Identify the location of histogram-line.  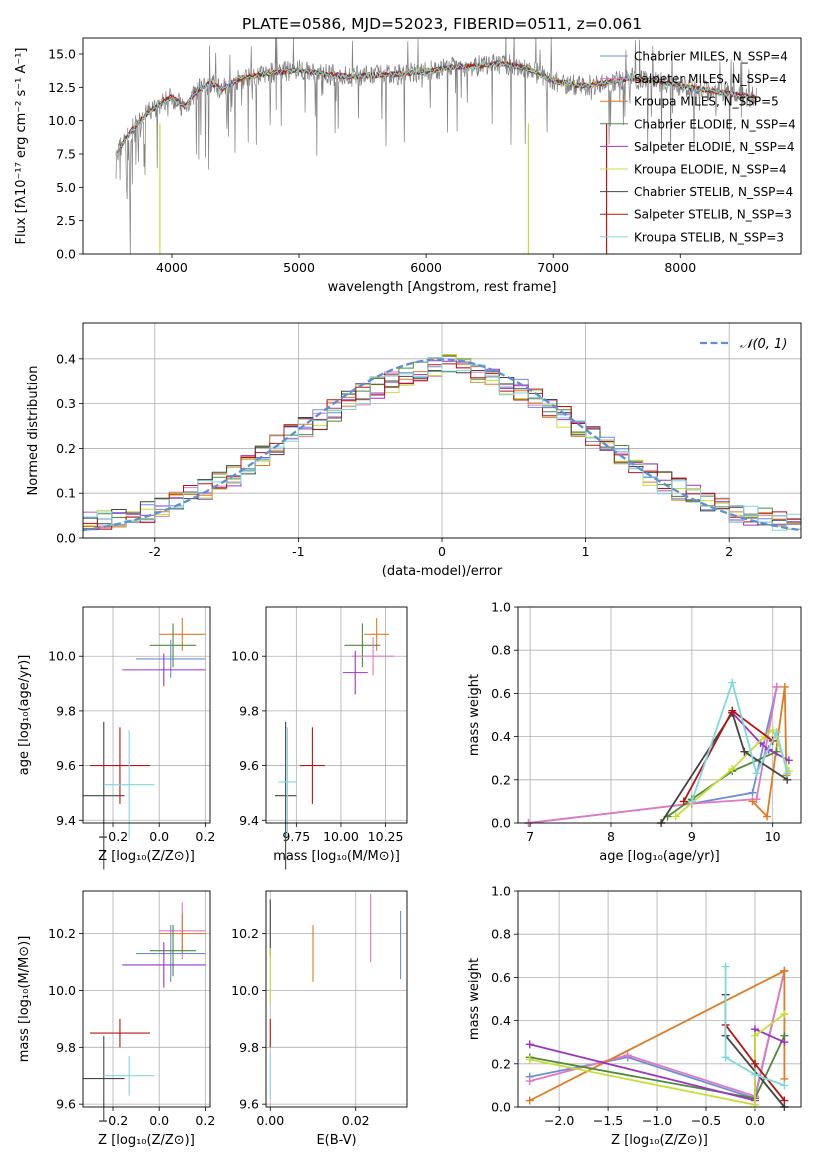
(442, 445).